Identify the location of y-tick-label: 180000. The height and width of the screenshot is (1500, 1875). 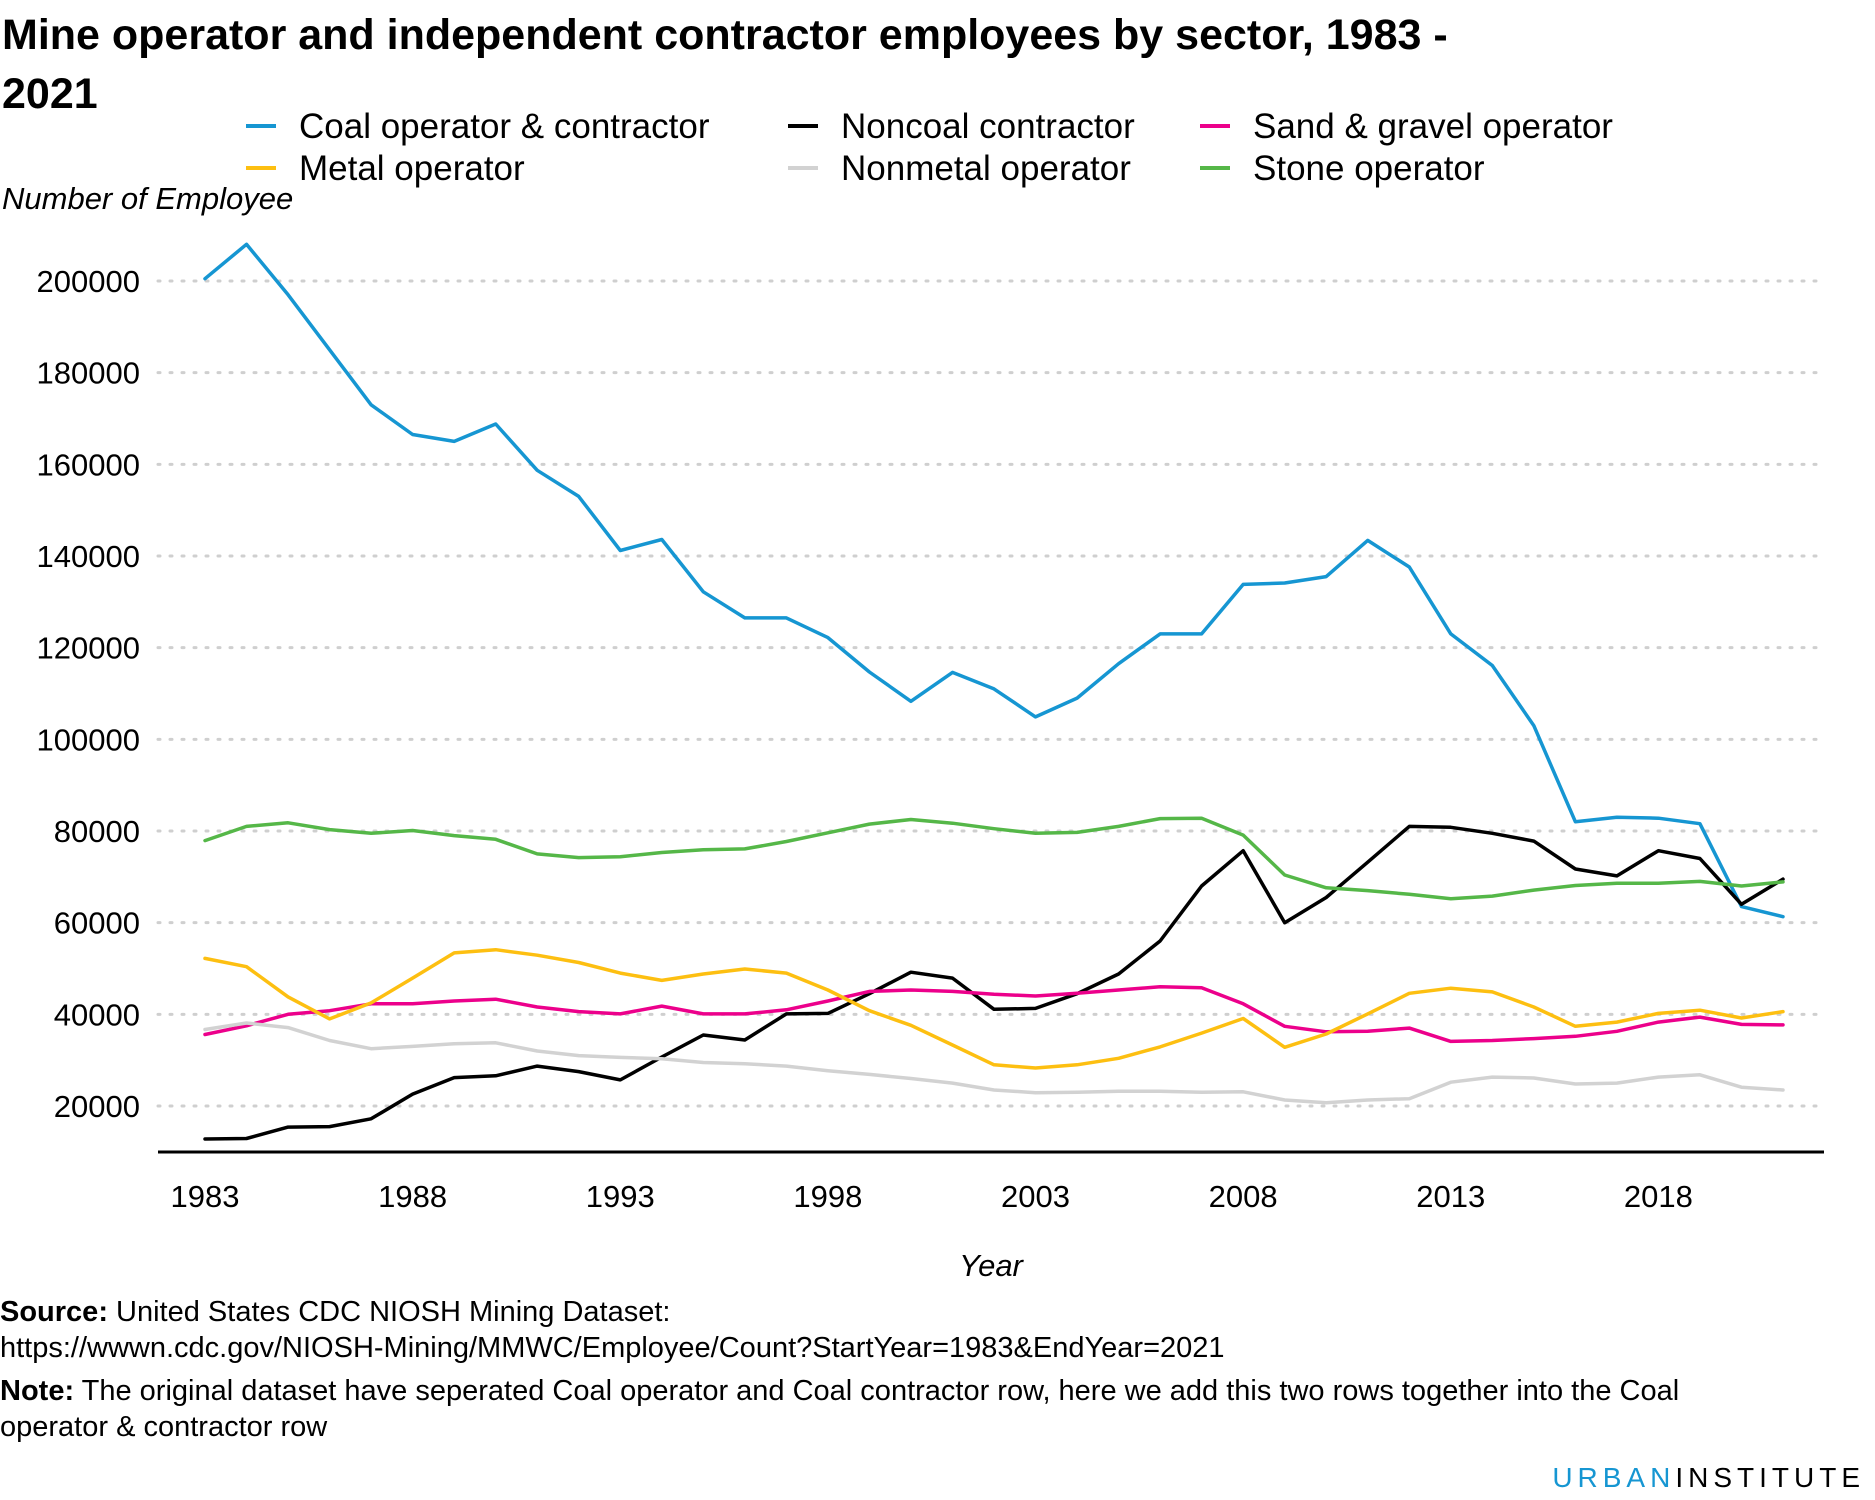
(88, 373).